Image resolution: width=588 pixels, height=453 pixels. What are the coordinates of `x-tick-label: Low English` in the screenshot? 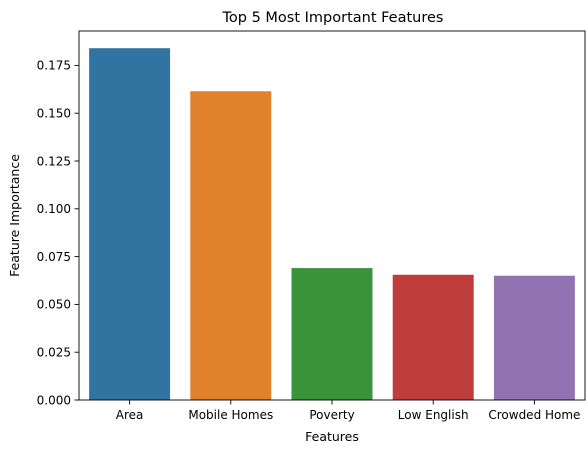 It's located at (433, 415).